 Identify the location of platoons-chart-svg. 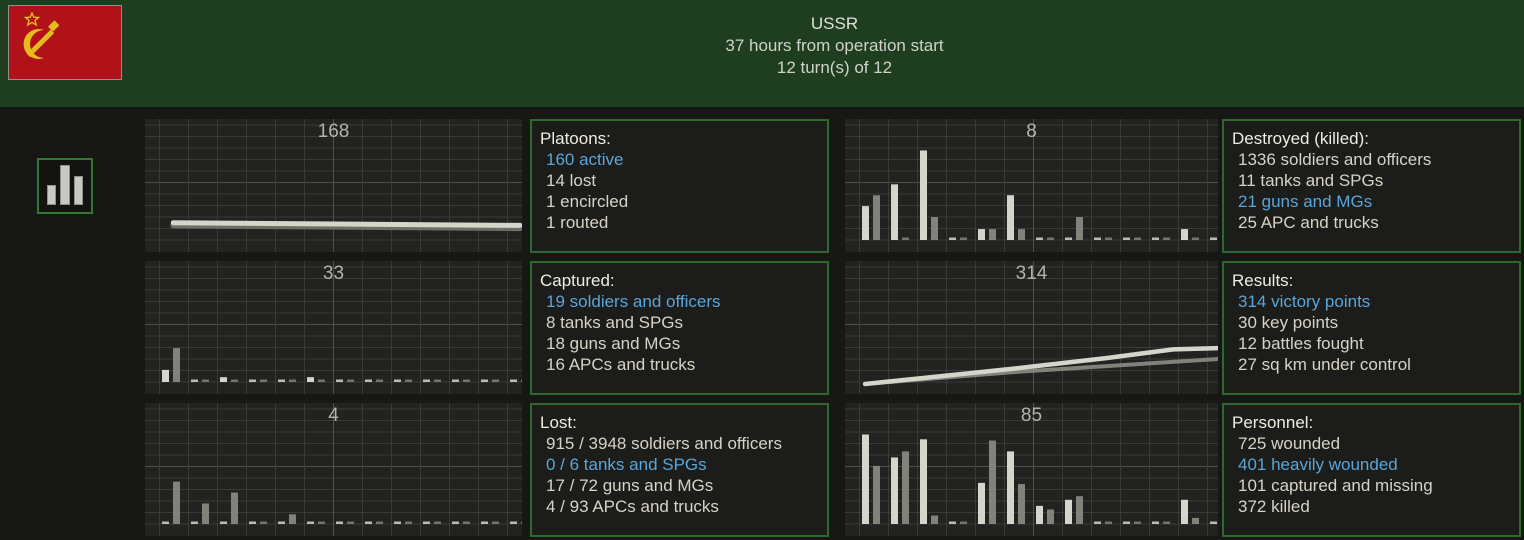
(333, 185).